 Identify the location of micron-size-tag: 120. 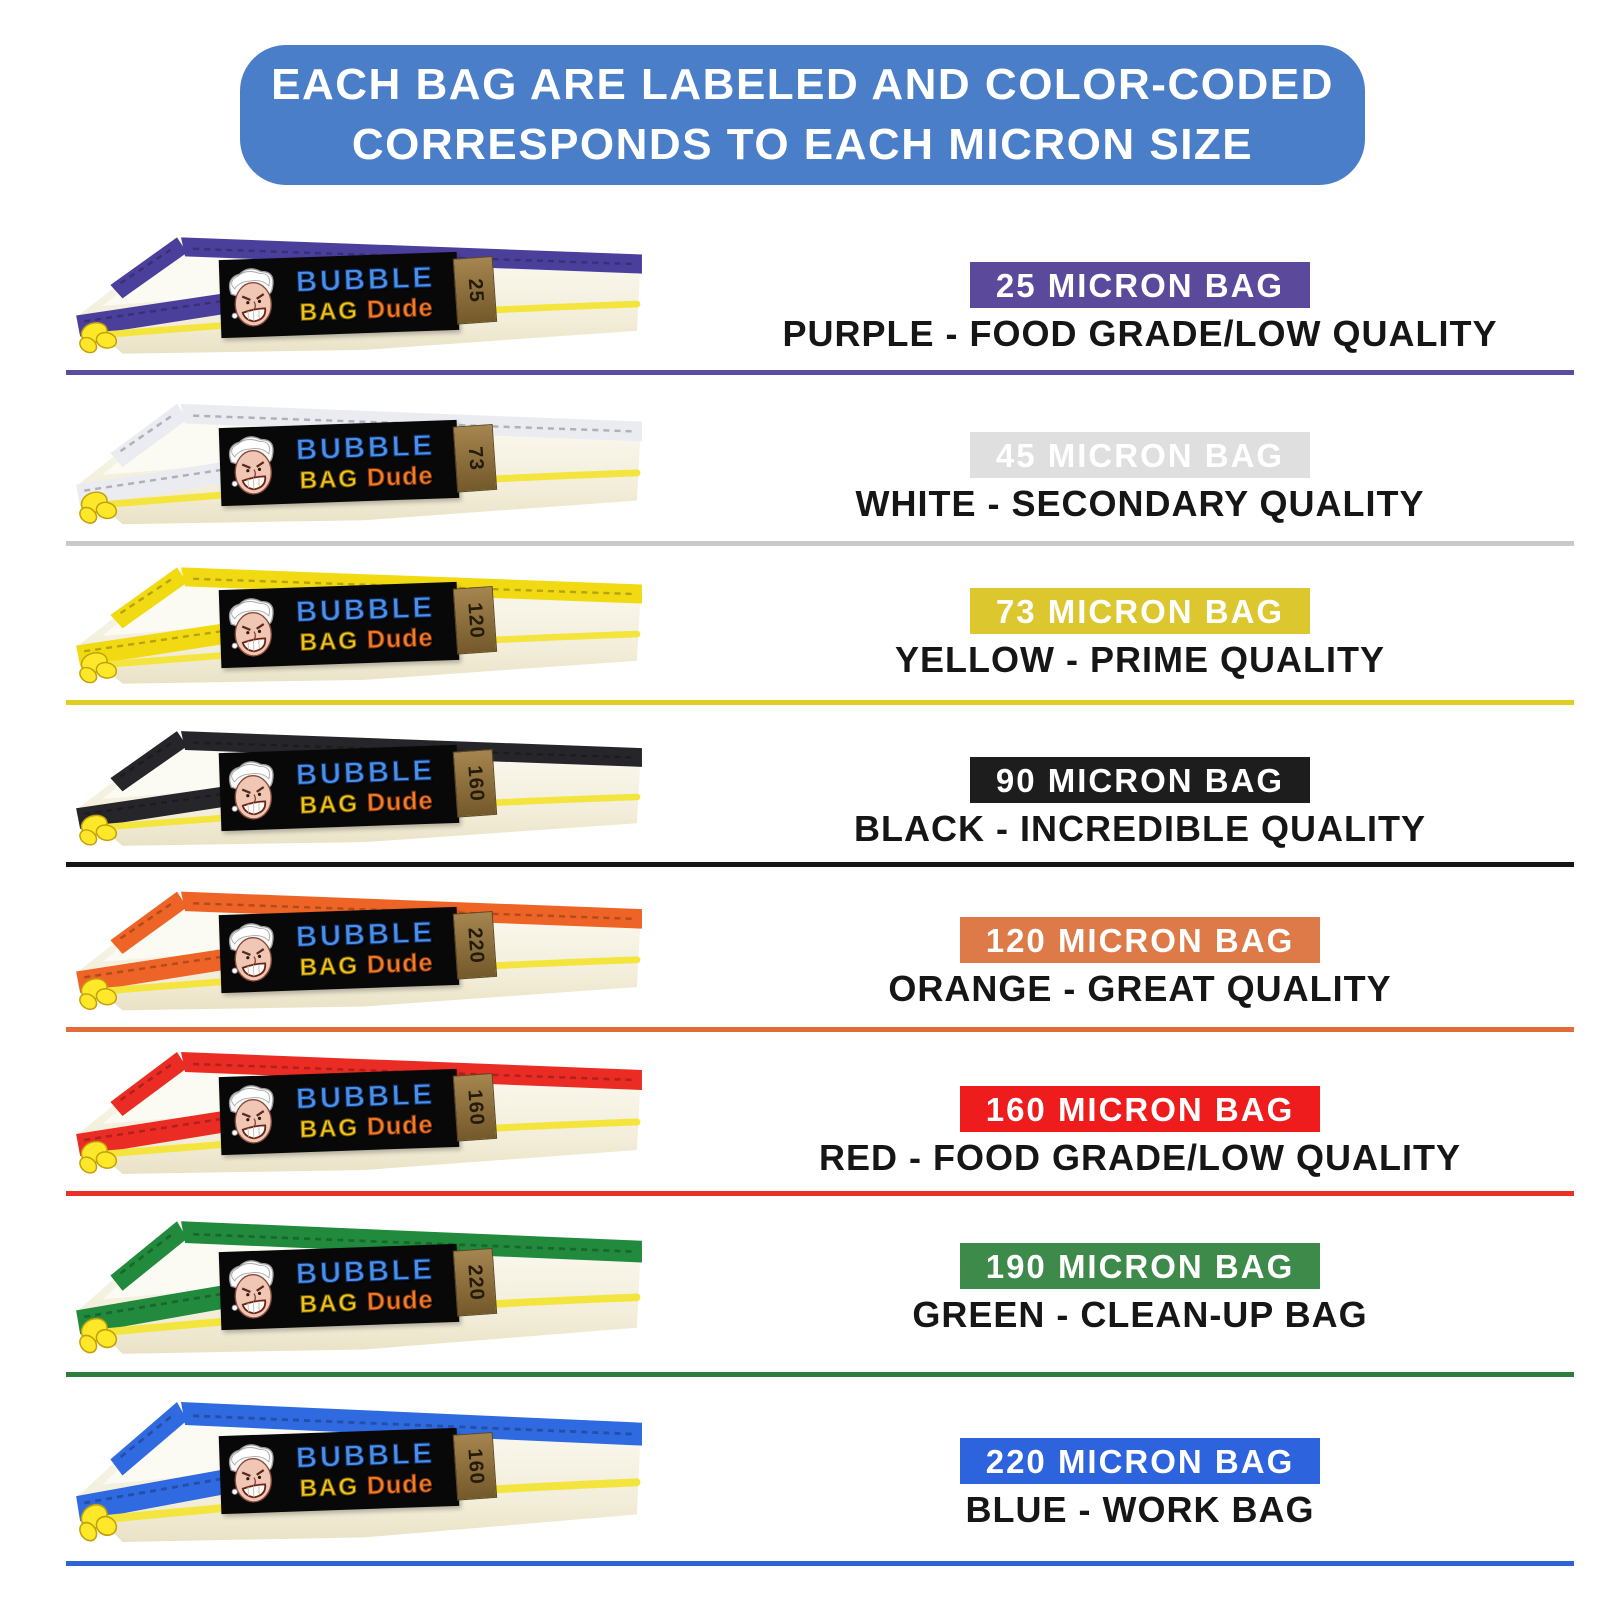
(475, 620).